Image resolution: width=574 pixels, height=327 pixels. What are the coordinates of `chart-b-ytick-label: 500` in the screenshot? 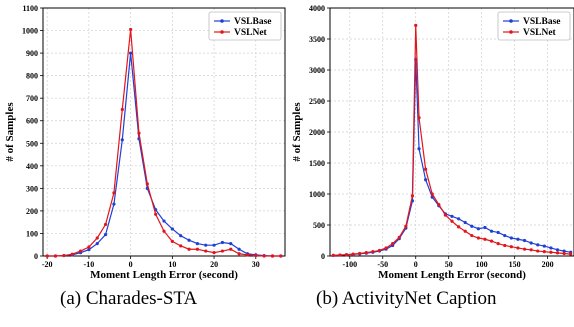 It's located at (319, 225).